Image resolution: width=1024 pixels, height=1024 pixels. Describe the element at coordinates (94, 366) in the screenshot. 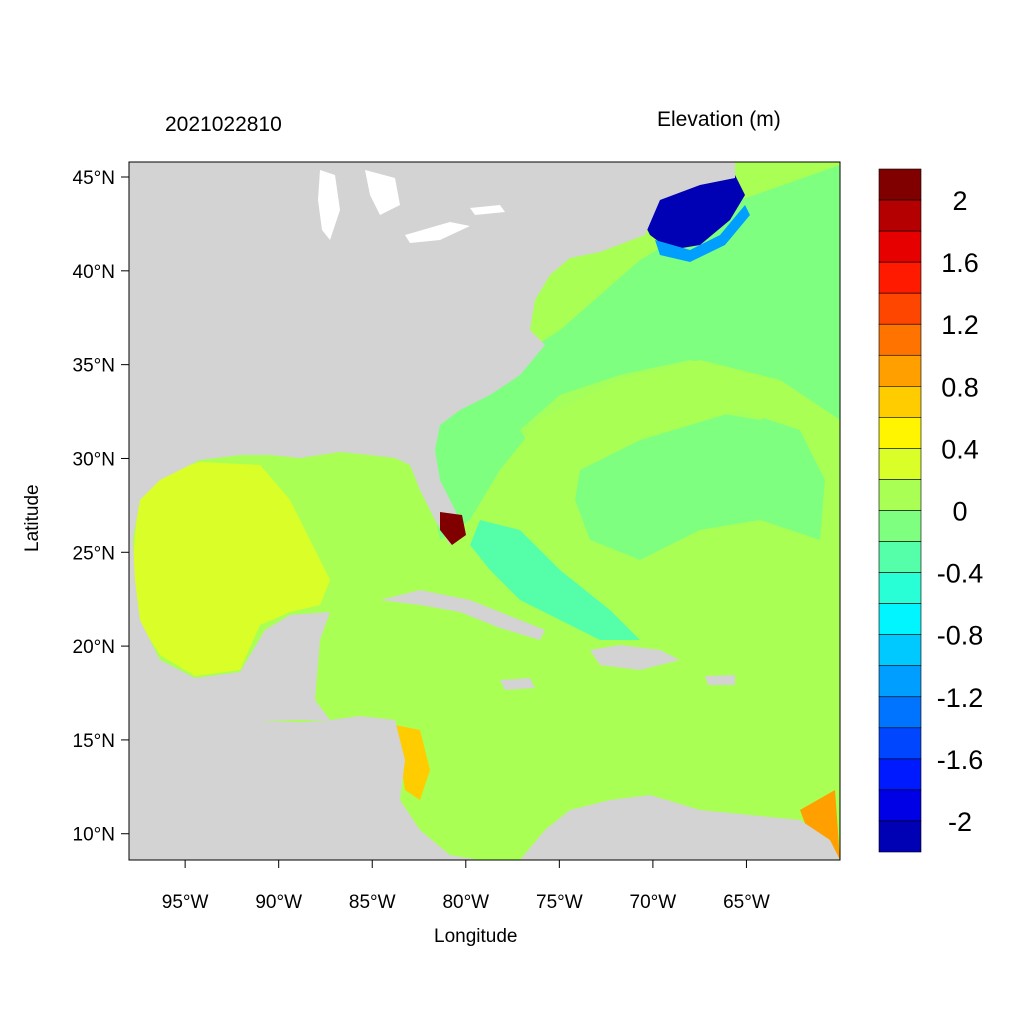

I see `y-tick-label: 35°N` at that location.